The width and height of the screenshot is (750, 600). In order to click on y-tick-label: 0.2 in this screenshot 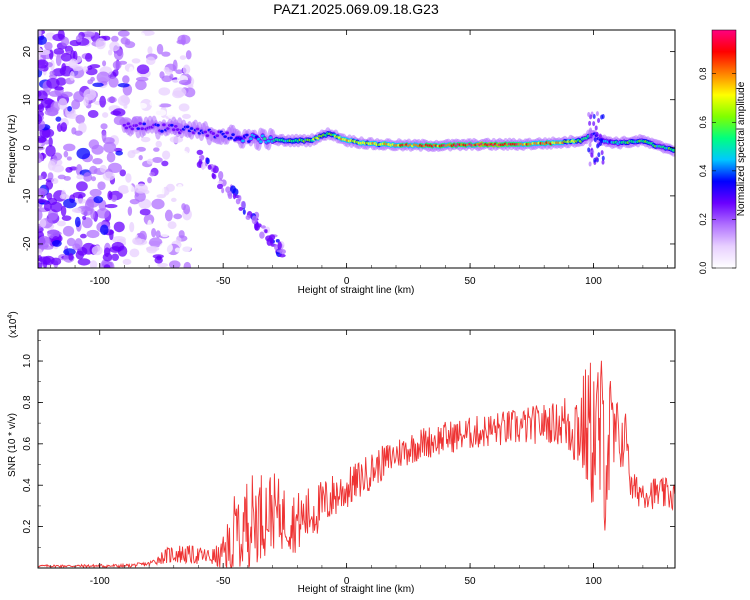, I will do `click(27, 526)`.